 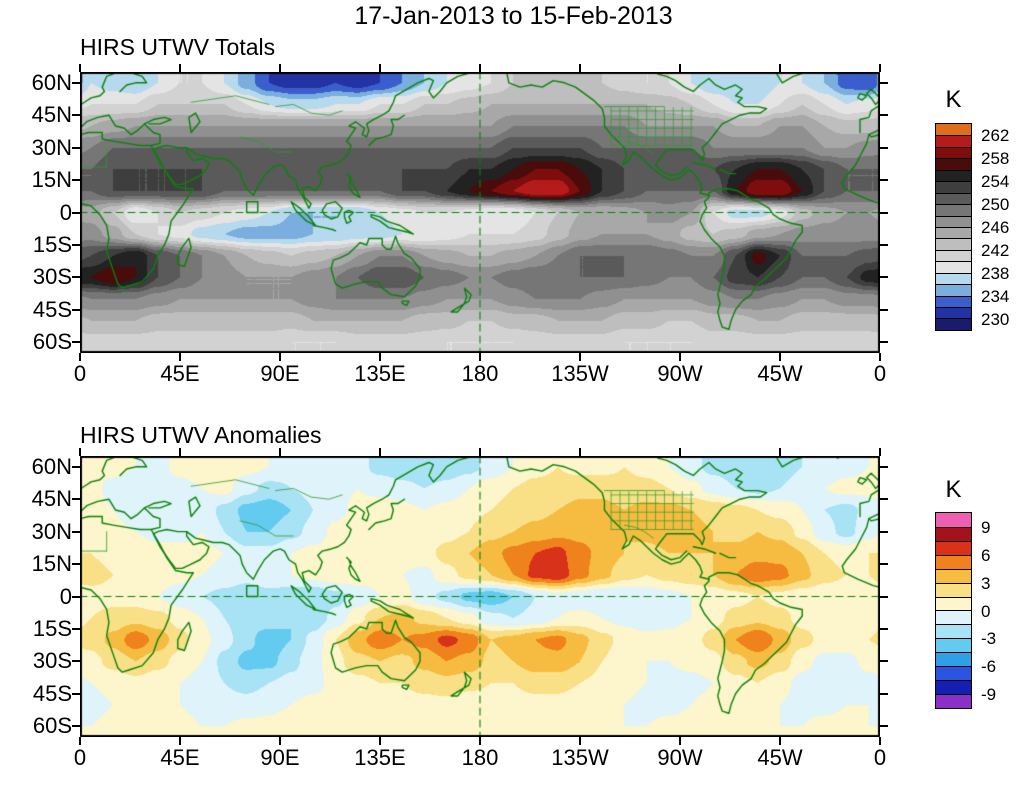 What do you see at coordinates (52, 277) in the screenshot?
I see `y-tick-label: 30S` at bounding box center [52, 277].